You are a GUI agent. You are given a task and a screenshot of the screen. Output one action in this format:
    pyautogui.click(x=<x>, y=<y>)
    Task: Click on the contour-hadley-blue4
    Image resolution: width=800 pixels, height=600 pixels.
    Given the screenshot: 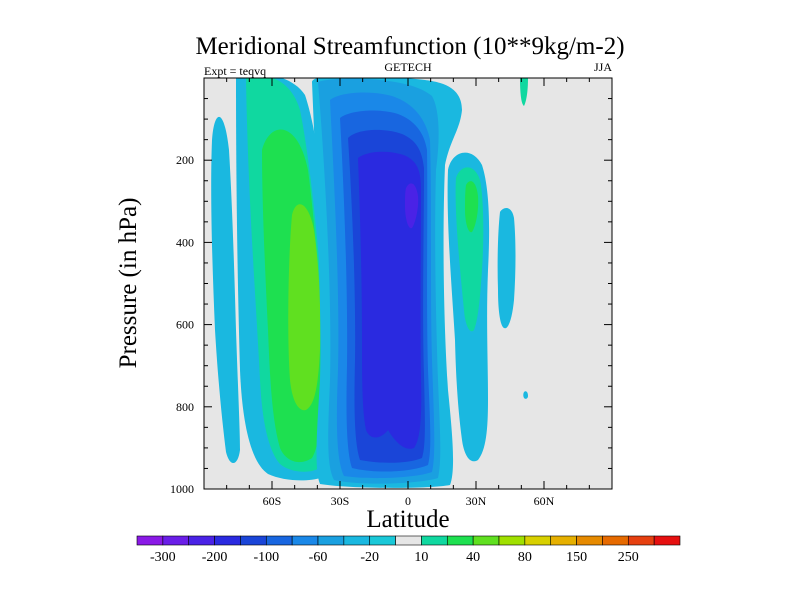 What is the action you would take?
    pyautogui.click(x=390, y=300)
    